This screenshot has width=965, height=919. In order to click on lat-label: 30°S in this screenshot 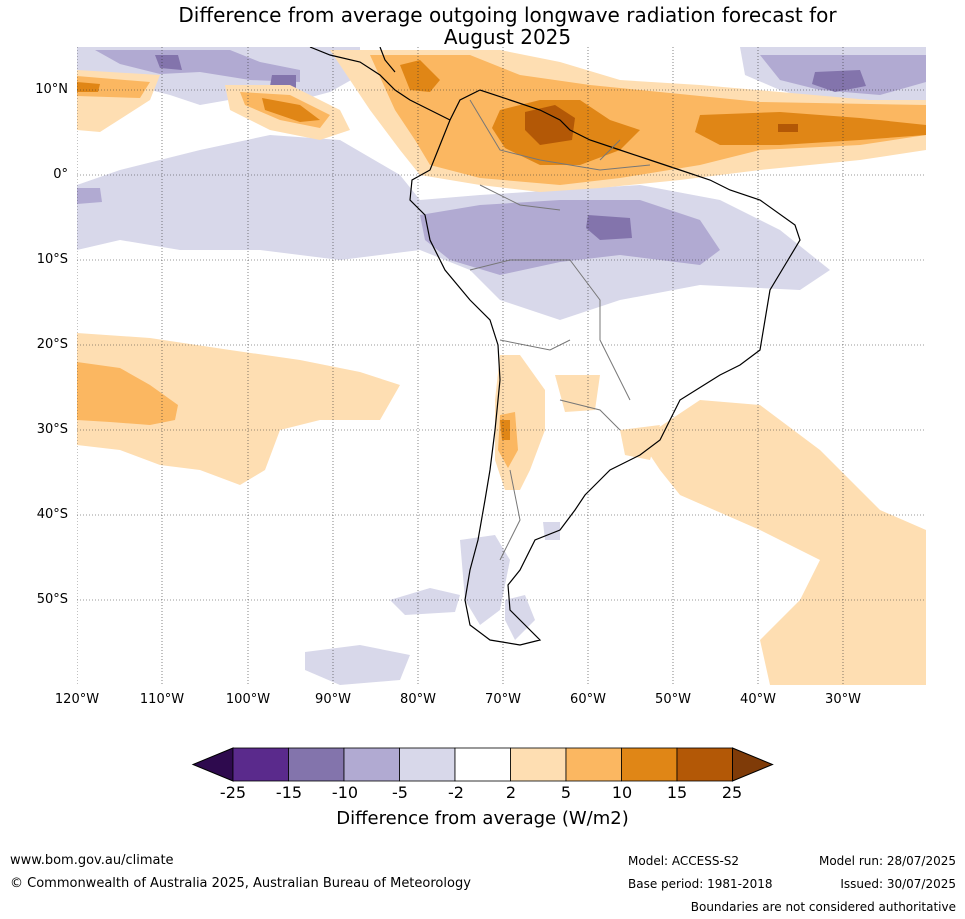, I will do `click(52, 429)`.